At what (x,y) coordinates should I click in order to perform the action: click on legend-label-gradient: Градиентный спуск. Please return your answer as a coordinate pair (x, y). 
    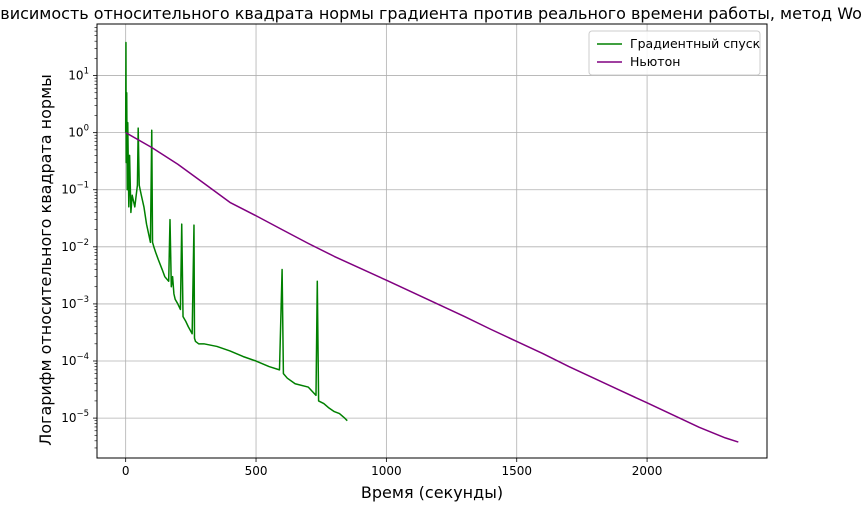
    Looking at the image, I should click on (695, 43).